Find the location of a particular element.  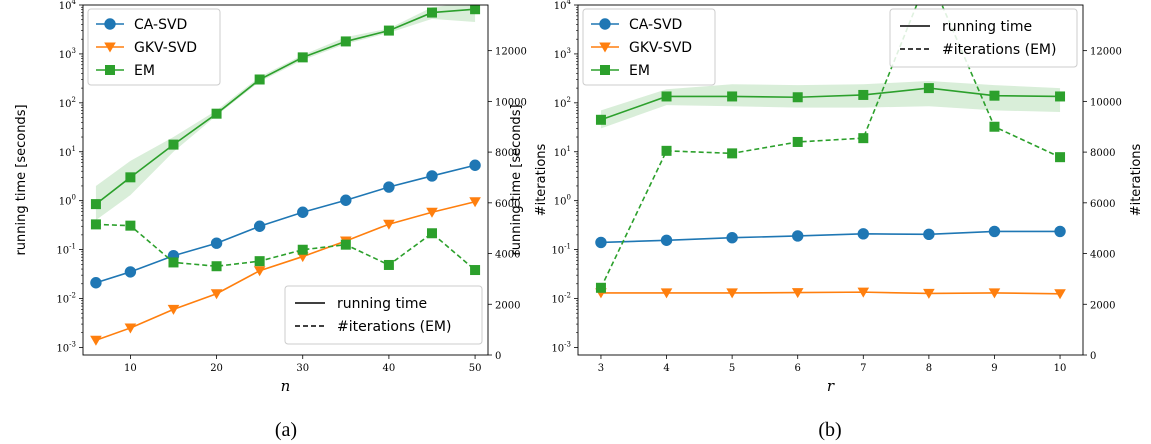

y-tick-exponent: -3 is located at coordinates (567, 344).